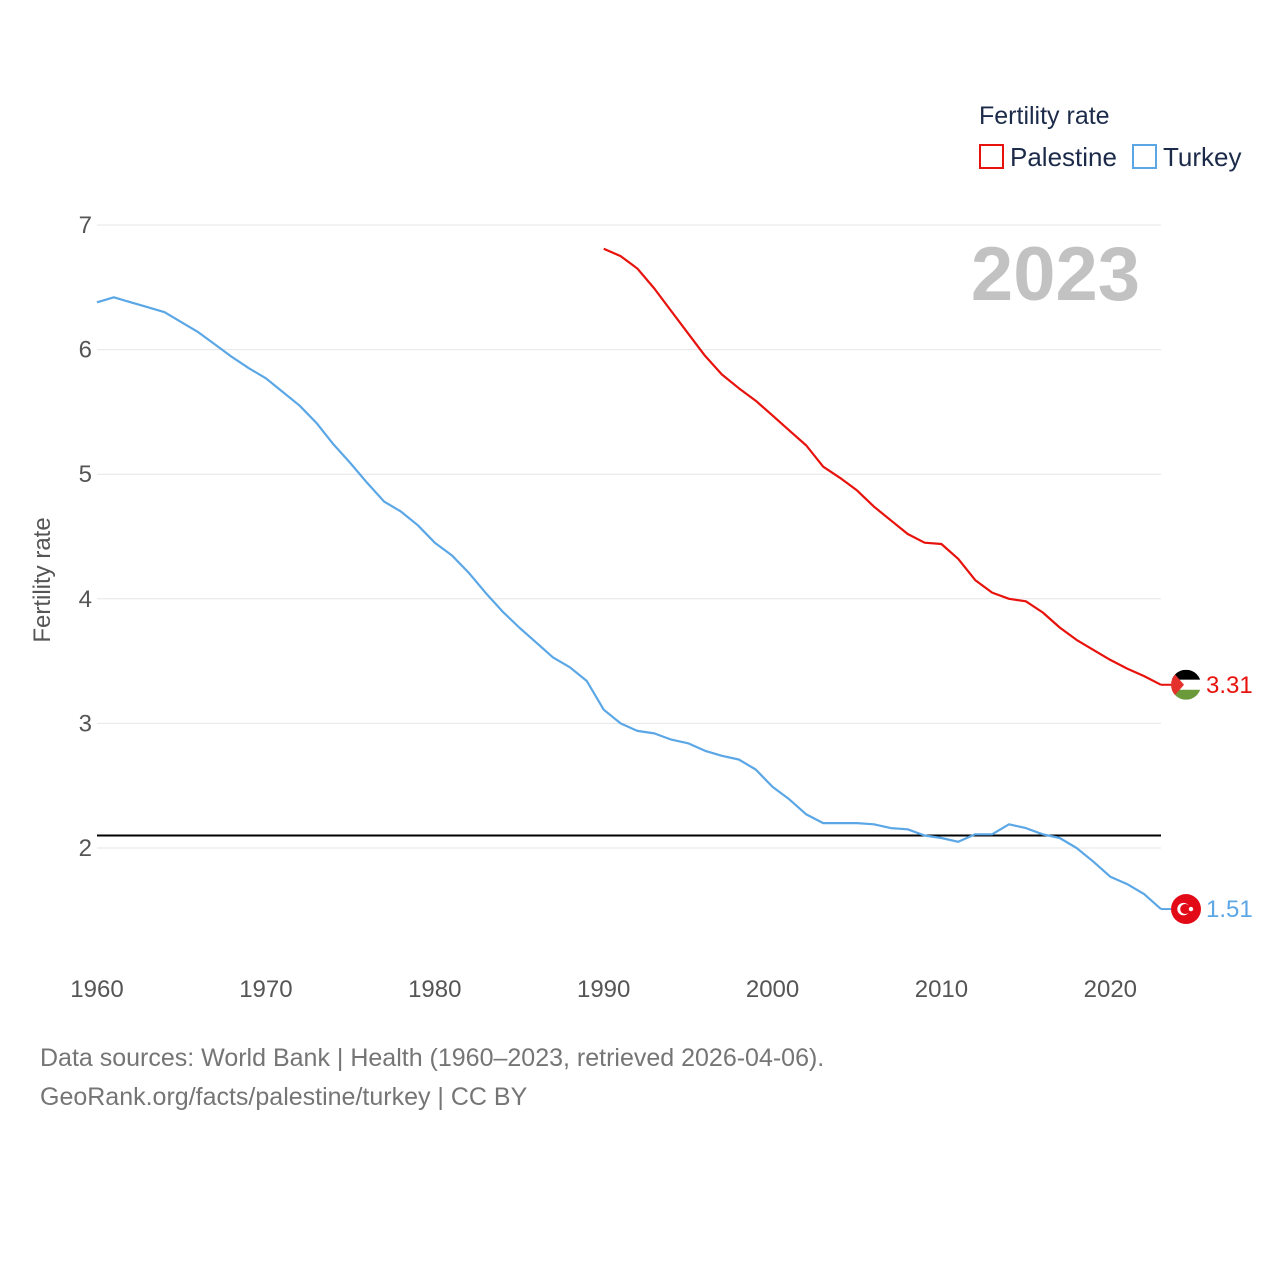  Describe the element at coordinates (1229, 685) in the screenshot. I see `end-value-label-palestine: 3.31` at that location.